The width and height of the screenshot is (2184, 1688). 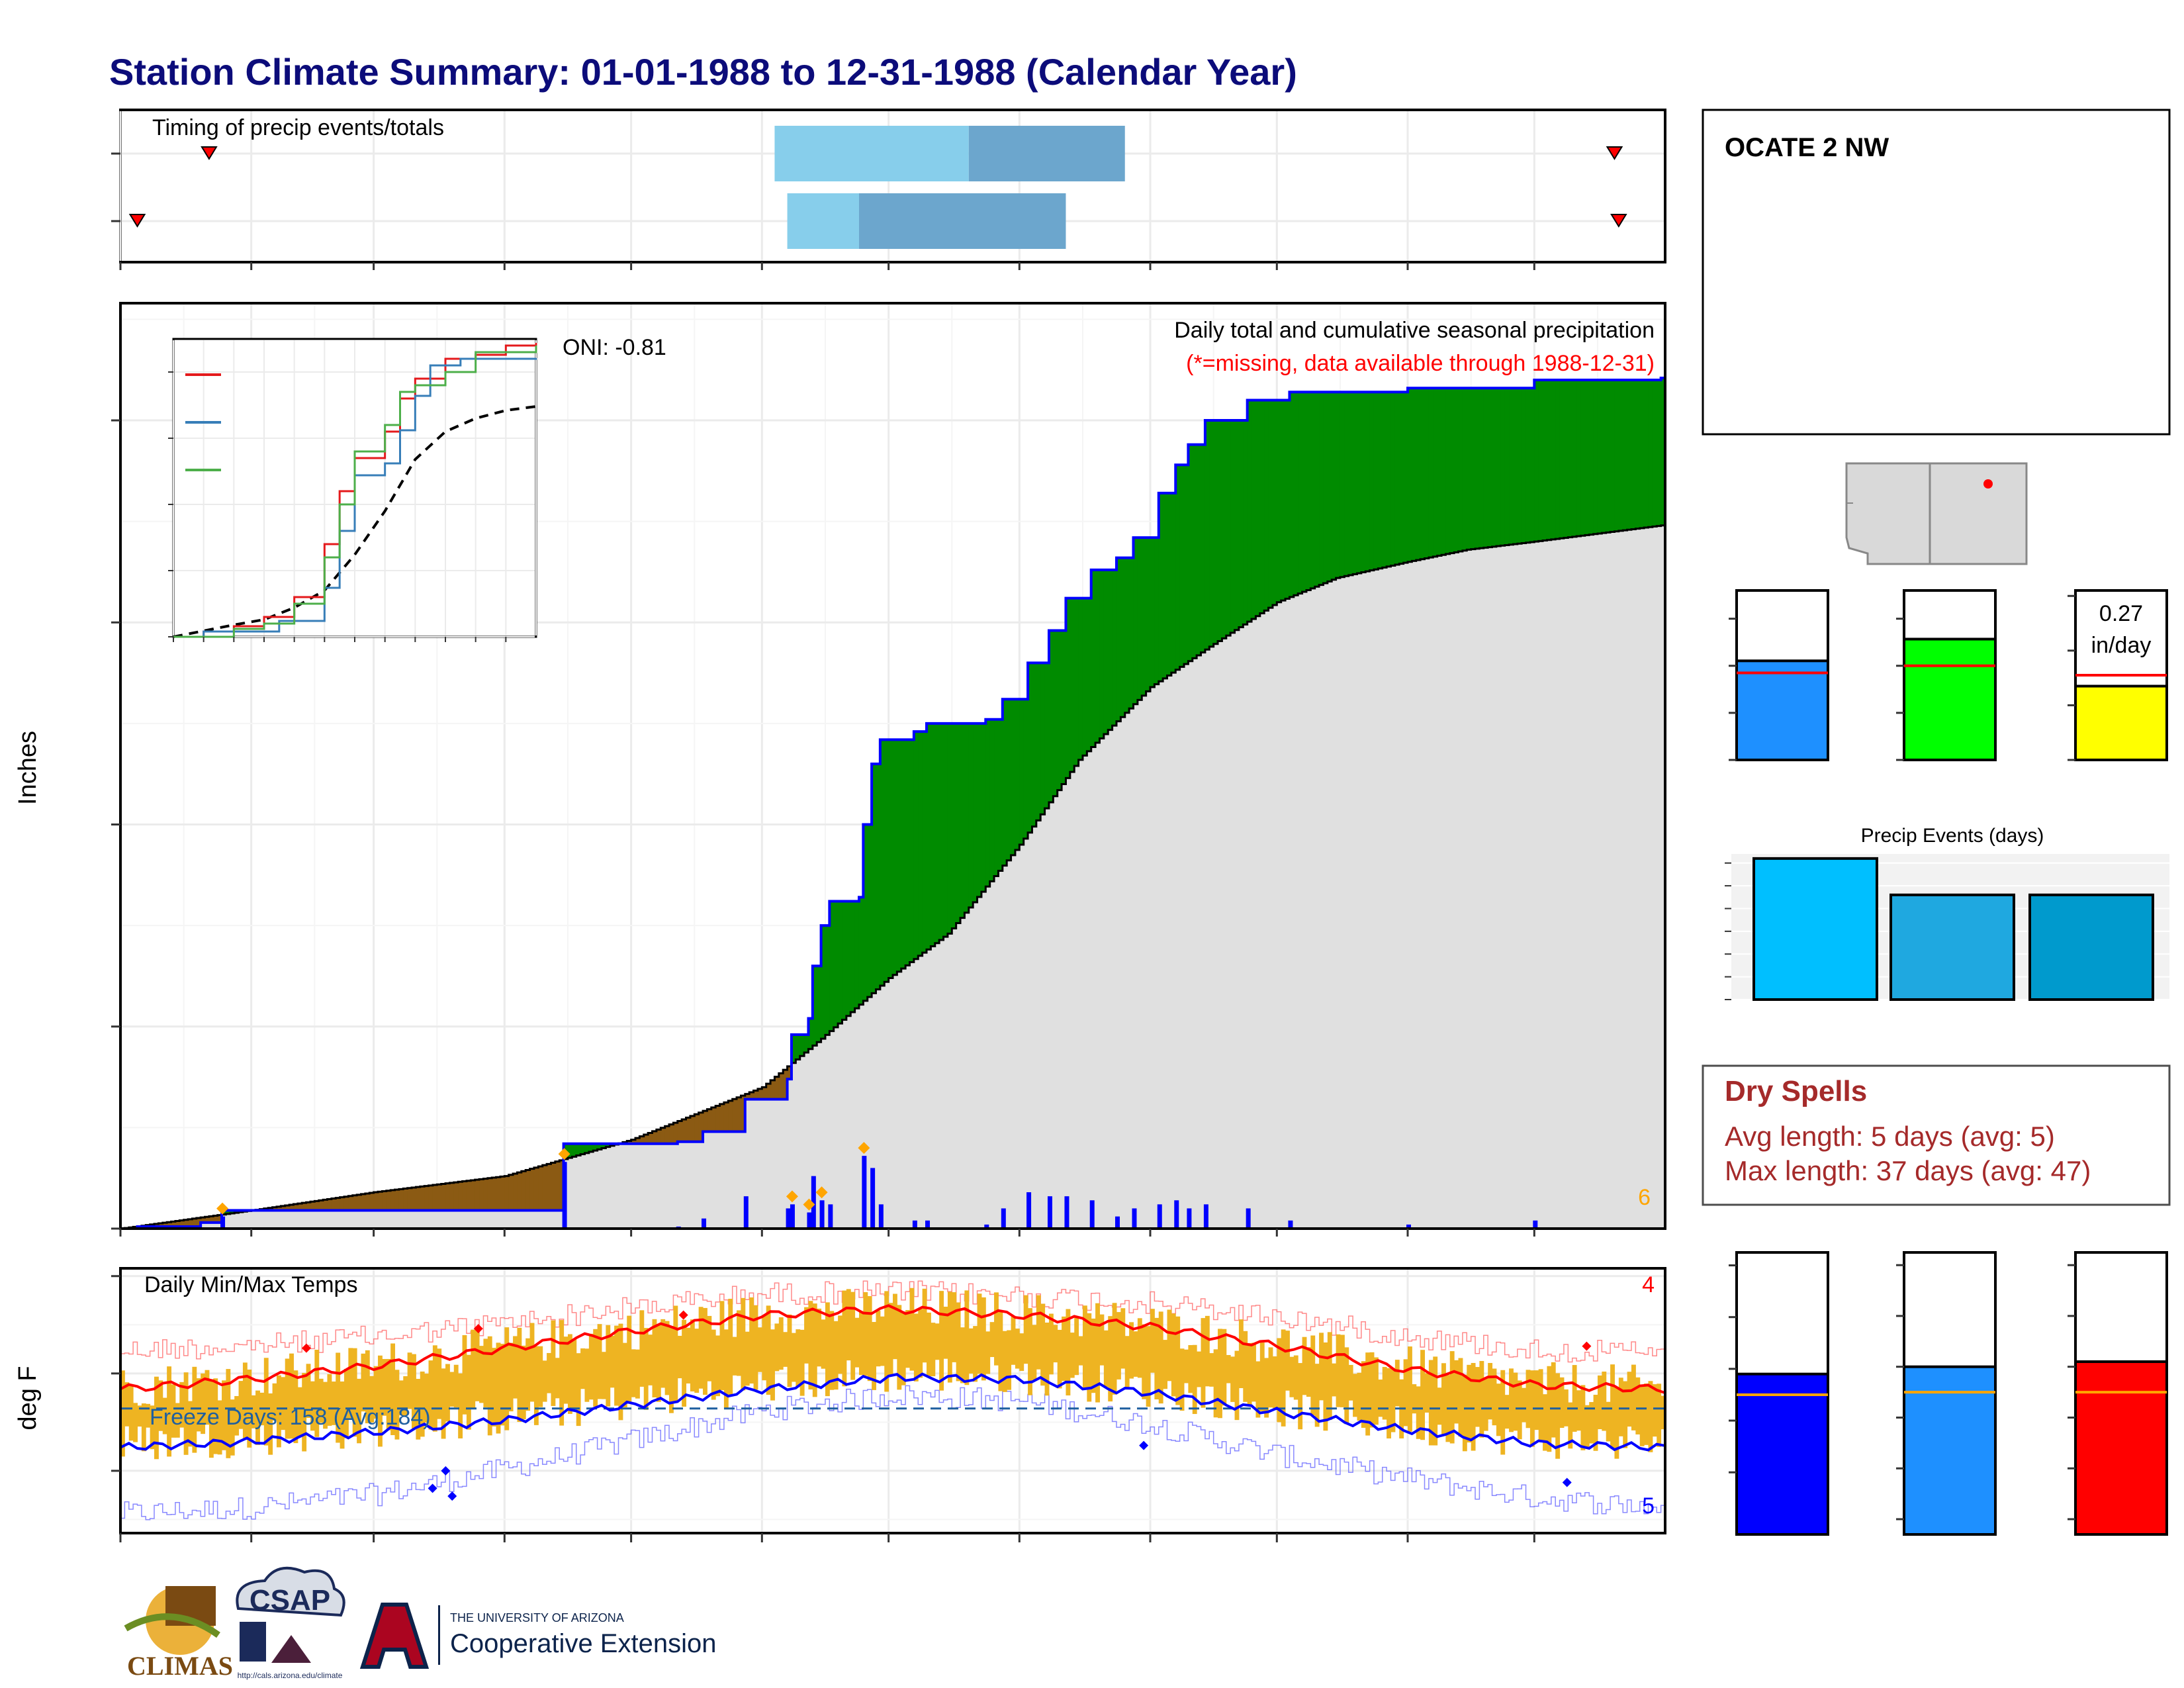 I want to click on minibar-value-bar, so click(x=1950, y=699).